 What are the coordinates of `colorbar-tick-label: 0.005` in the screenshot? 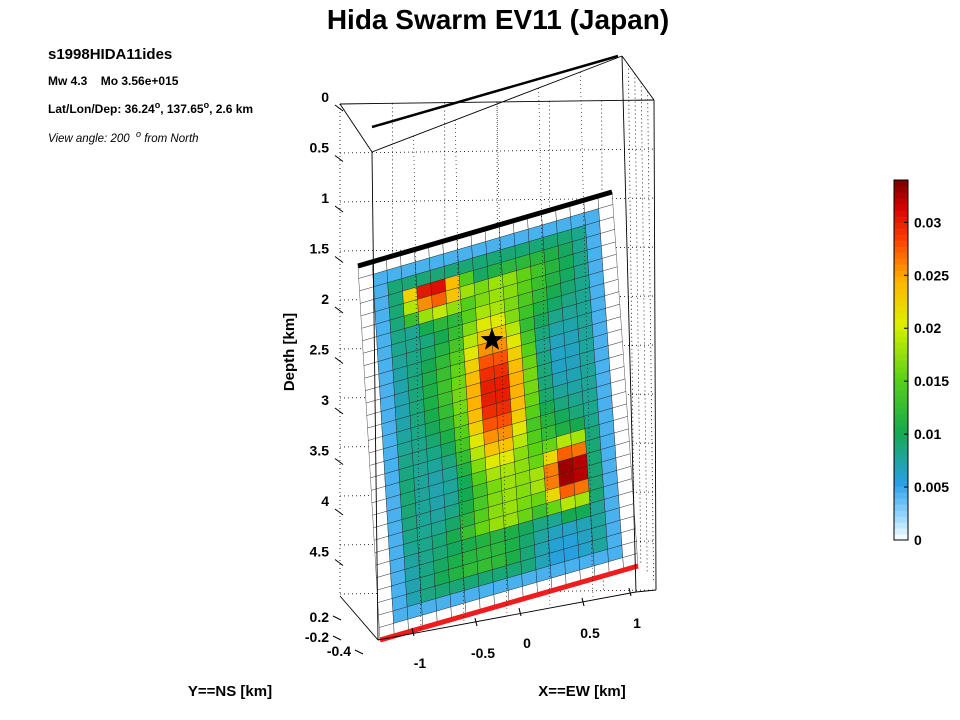 It's located at (931, 487).